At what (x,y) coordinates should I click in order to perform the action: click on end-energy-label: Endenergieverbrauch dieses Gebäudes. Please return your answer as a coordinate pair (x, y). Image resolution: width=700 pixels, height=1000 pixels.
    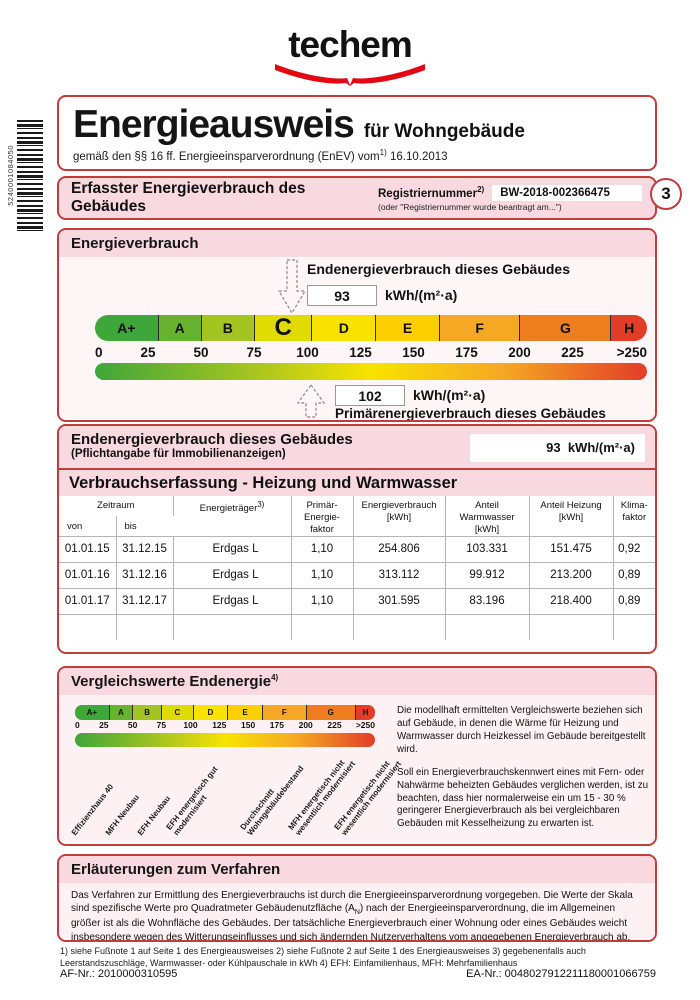
    Looking at the image, I should click on (438, 269).